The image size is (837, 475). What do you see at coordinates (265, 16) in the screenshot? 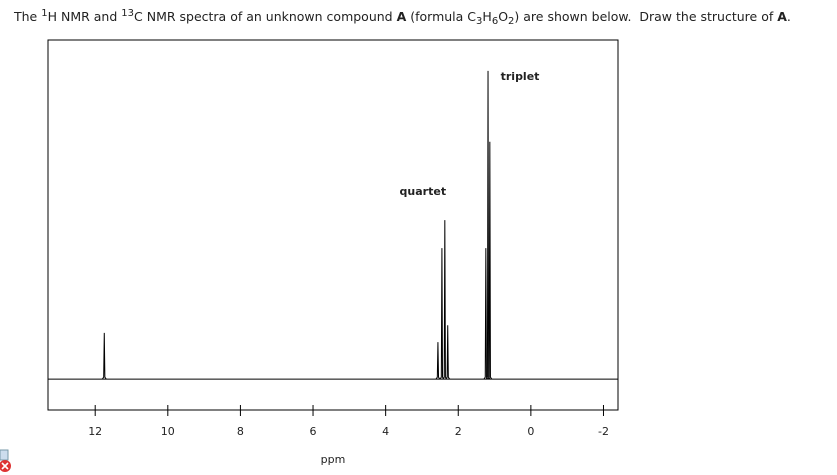
I see `question-text: C NMR spectra of an unknown compound` at bounding box center [265, 16].